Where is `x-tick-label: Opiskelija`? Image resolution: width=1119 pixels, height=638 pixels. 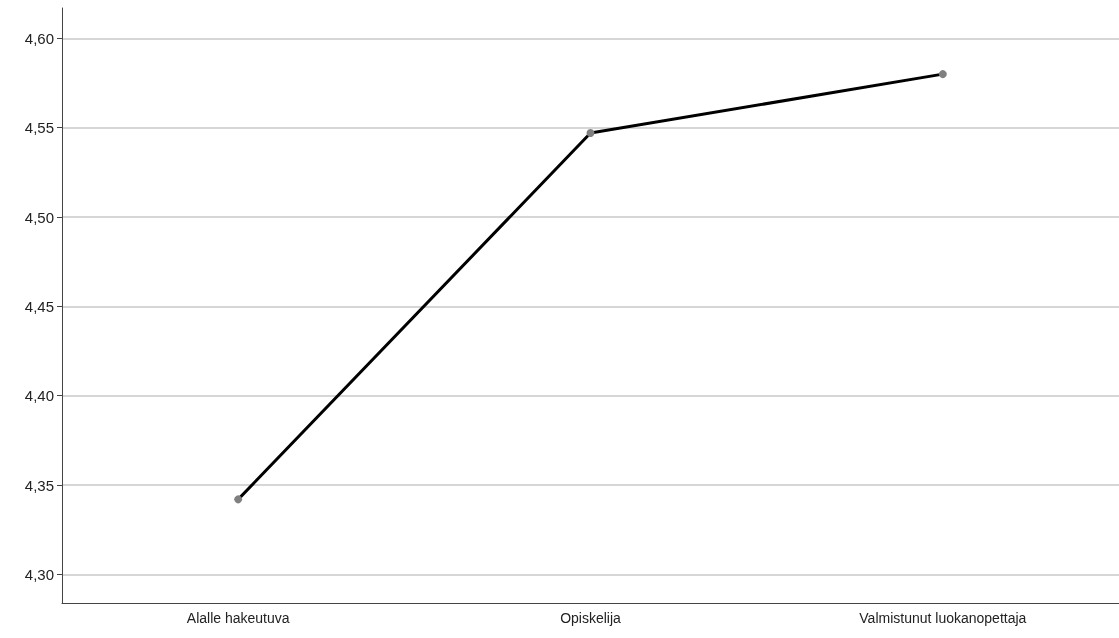 x-tick-label: Opiskelija is located at coordinates (591, 618).